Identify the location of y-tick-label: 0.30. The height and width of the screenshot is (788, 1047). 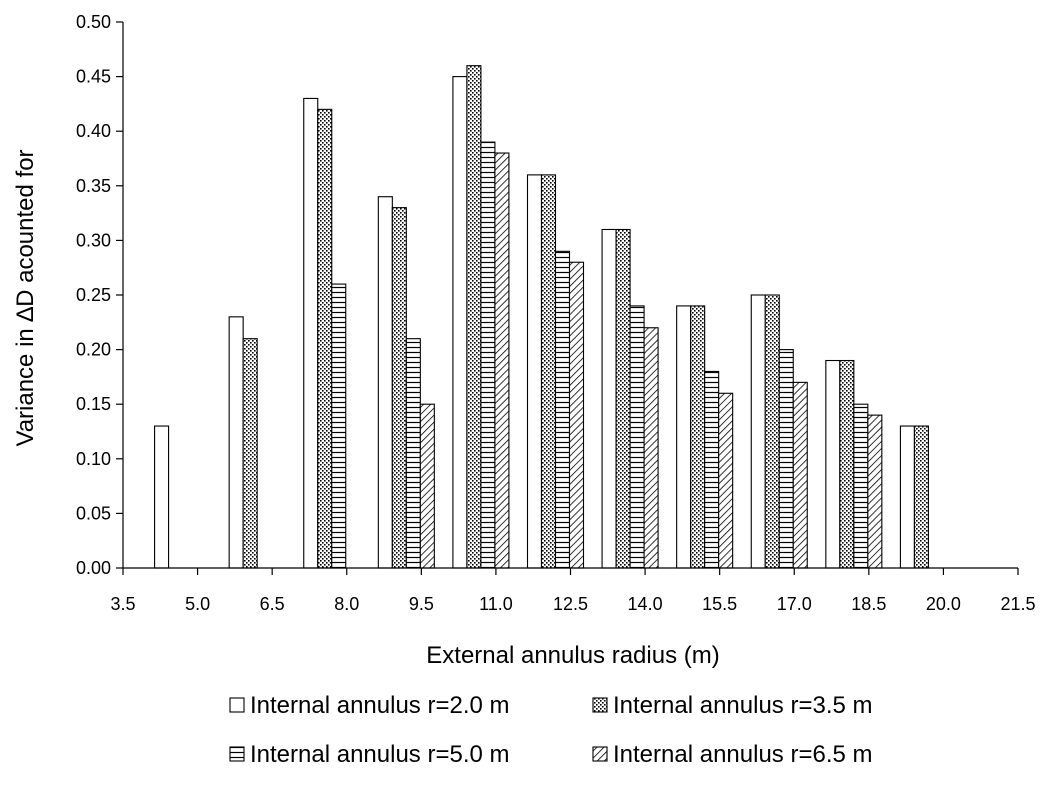
(93, 240).